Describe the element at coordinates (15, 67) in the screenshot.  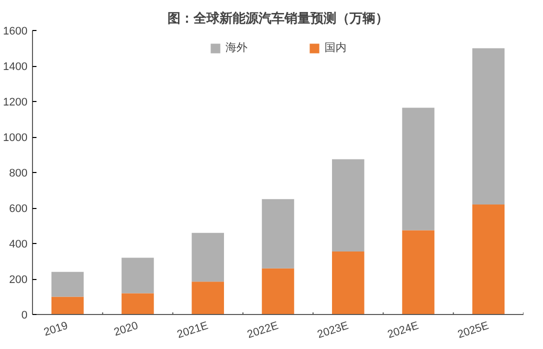
I see `y-tick-label: 1400` at that location.